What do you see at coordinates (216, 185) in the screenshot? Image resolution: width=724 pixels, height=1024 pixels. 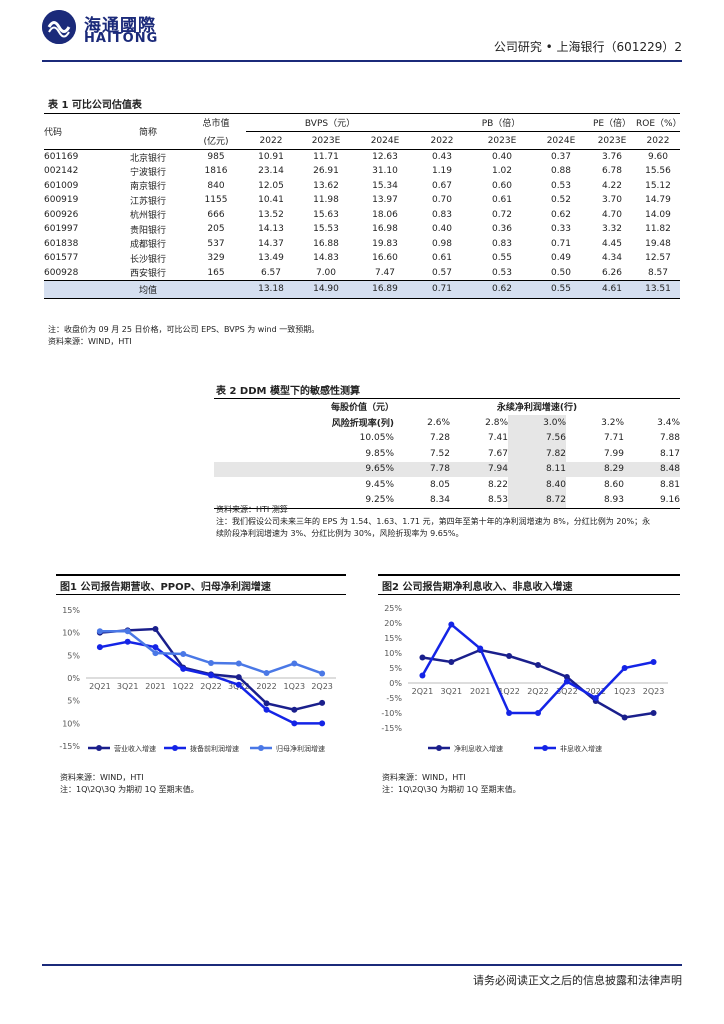 I see `value-cell: 840` at bounding box center [216, 185].